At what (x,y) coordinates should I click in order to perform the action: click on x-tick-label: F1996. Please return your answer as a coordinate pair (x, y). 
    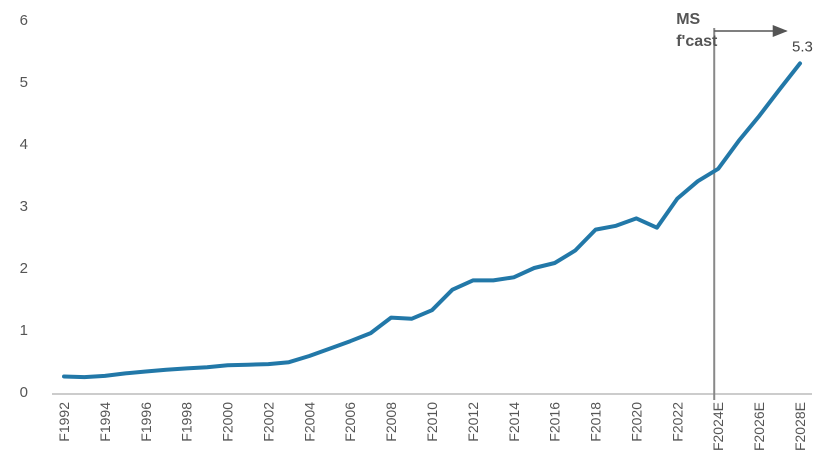
    Looking at the image, I should click on (146, 422).